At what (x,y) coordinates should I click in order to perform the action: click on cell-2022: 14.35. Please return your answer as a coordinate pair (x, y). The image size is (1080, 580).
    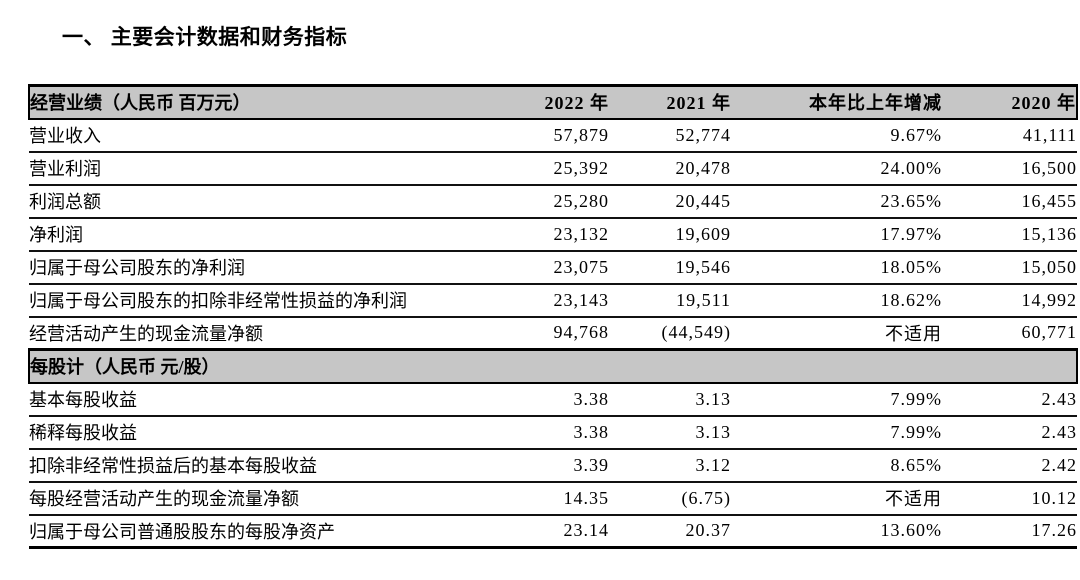
    Looking at the image, I should click on (536, 498).